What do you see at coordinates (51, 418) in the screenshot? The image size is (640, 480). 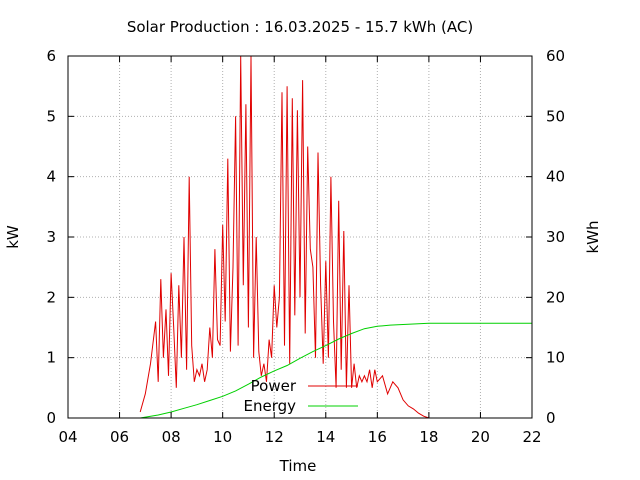 I see `y-tick-label: 0` at bounding box center [51, 418].